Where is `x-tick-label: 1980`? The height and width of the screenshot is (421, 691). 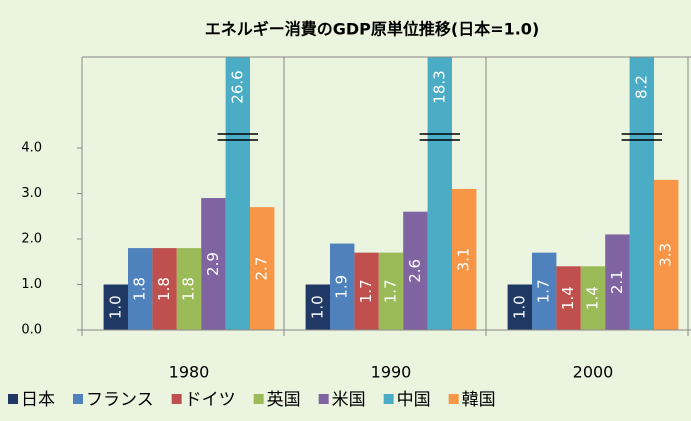 x-tick-label: 1980 is located at coordinates (189, 372).